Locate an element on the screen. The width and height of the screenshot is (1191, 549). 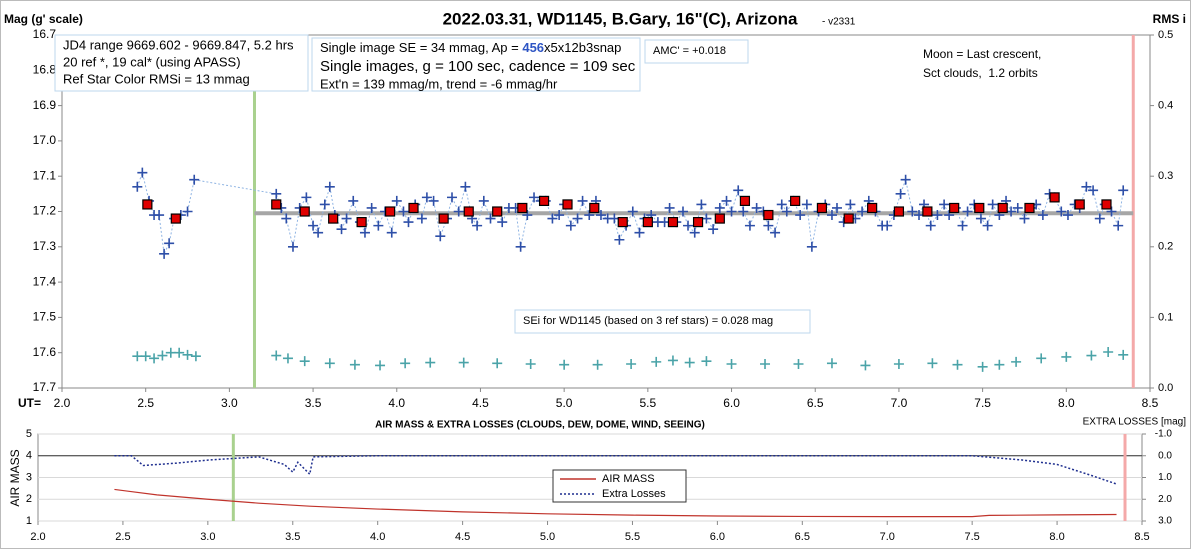
y2-tick-label: 0.5 is located at coordinates (1165, 35).